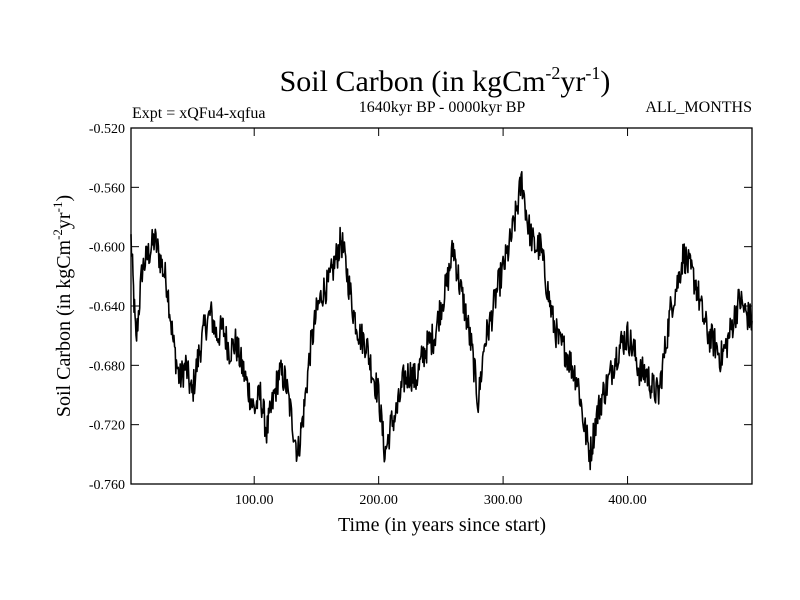  What do you see at coordinates (57, 234) in the screenshot?
I see `y-axis-label-sup1: -2` at bounding box center [57, 234].